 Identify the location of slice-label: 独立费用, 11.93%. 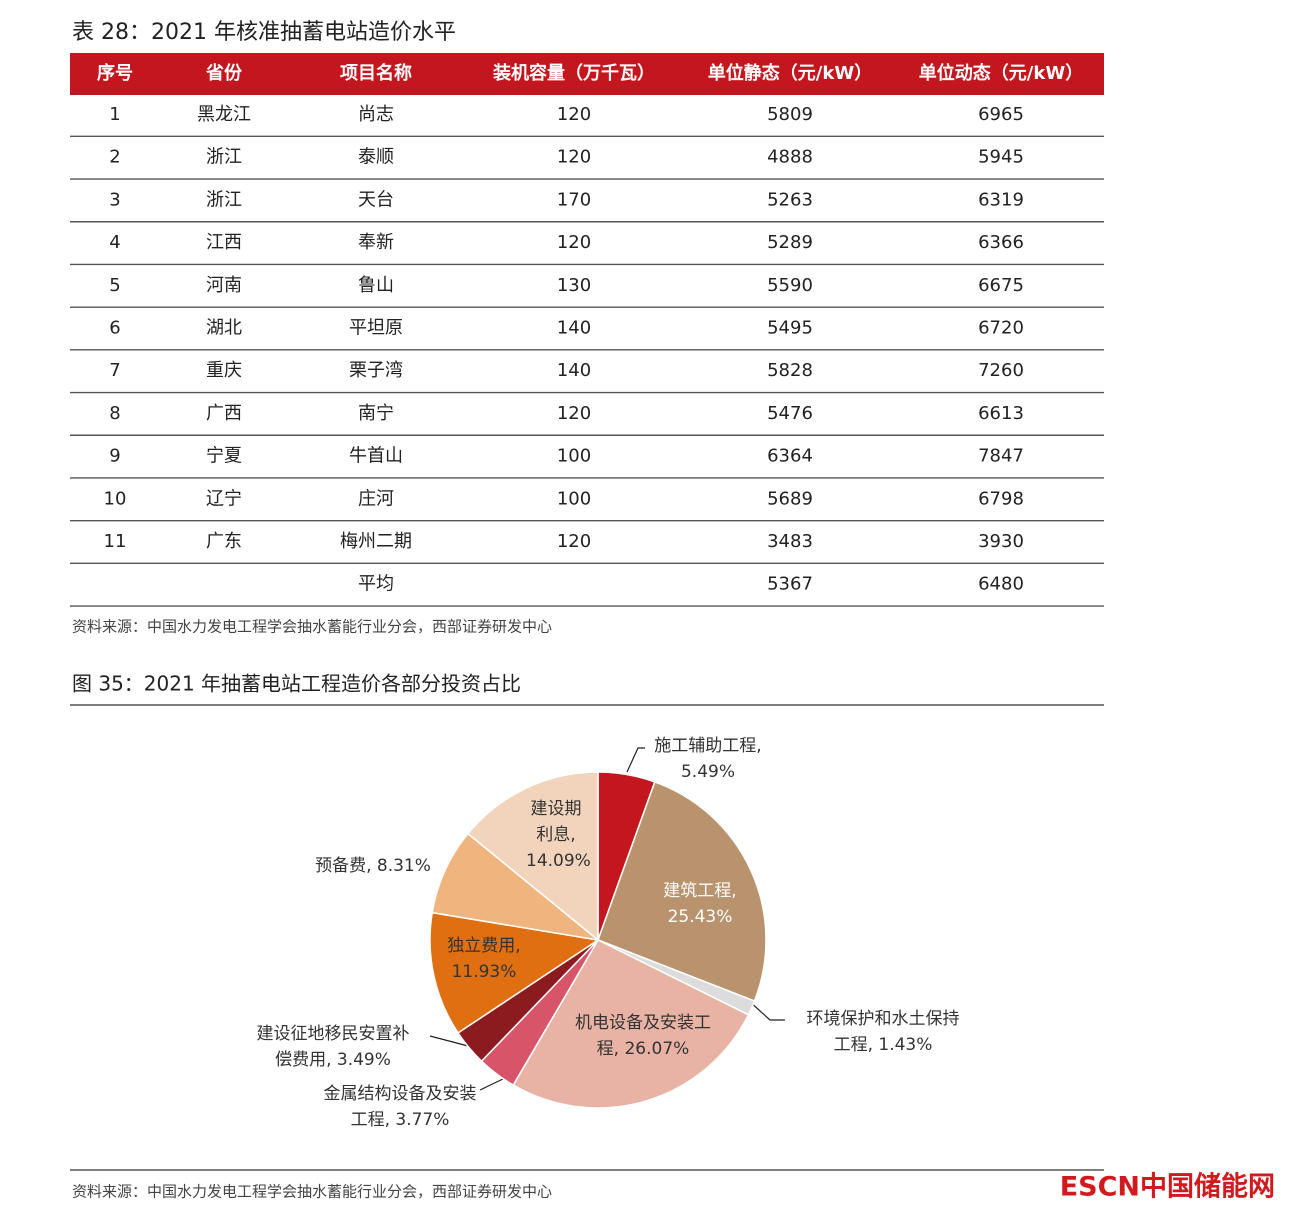
(484, 959).